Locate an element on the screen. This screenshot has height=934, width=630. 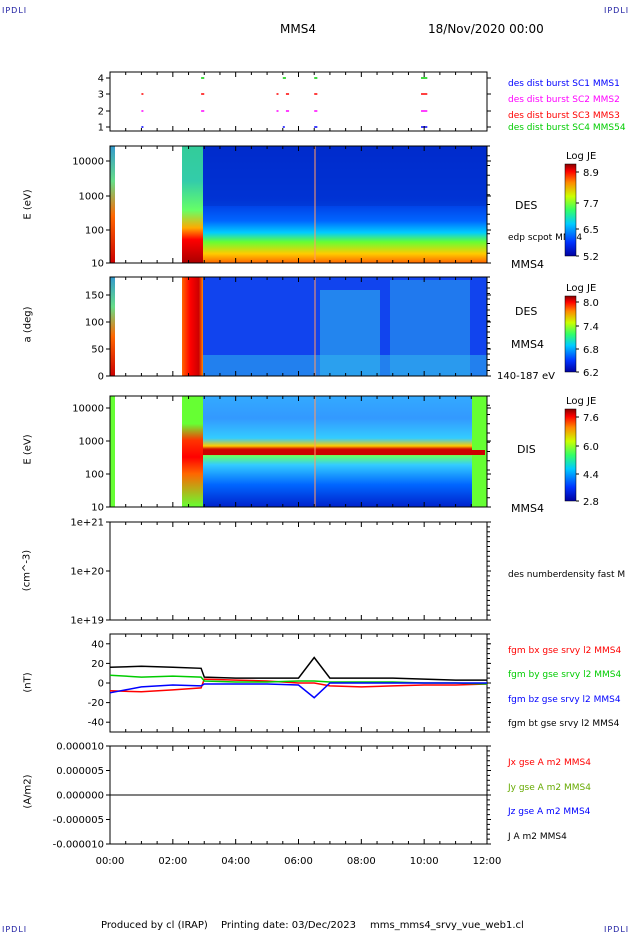
des-pitch-tick-label: 100 is located at coordinates (94, 323).